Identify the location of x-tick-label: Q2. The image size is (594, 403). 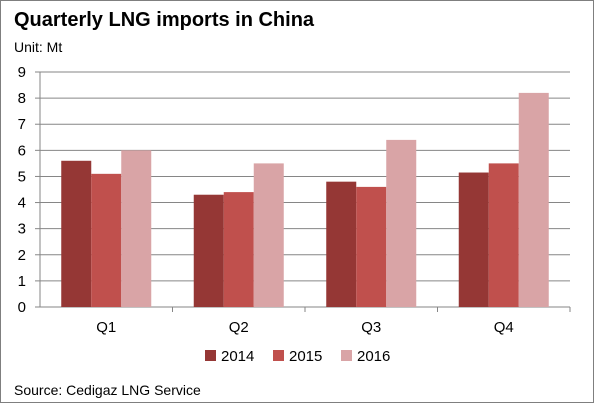
(239, 327).